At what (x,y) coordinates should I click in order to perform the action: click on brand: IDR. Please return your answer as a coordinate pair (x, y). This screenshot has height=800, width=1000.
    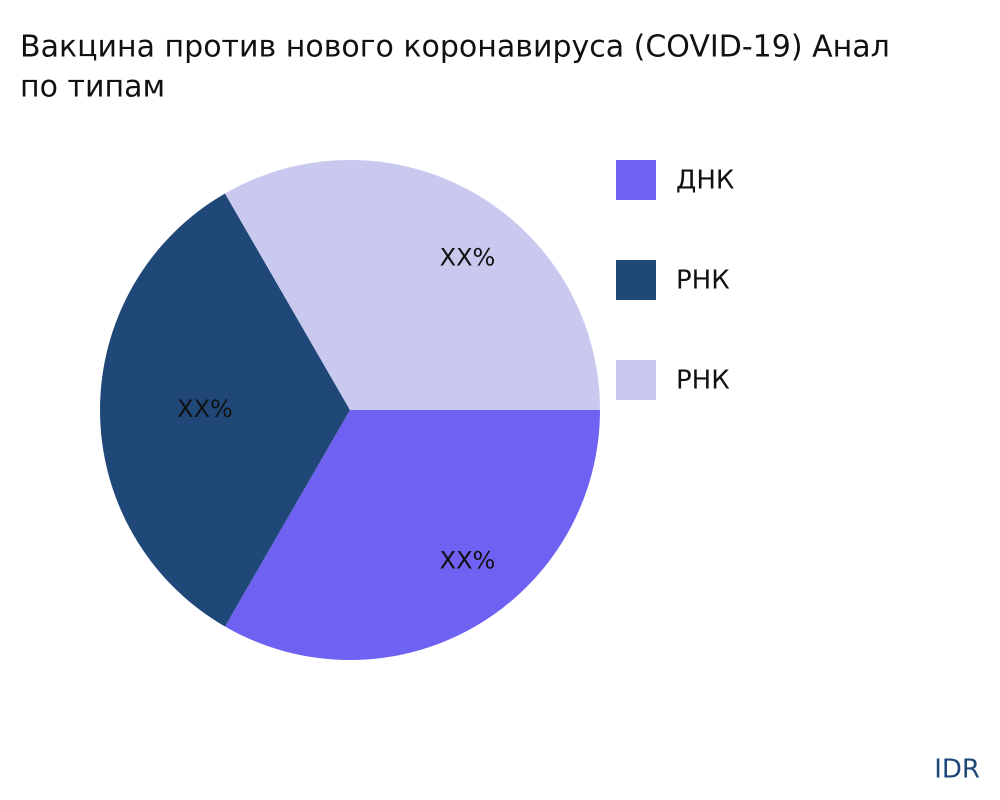
    Looking at the image, I should click on (957, 770).